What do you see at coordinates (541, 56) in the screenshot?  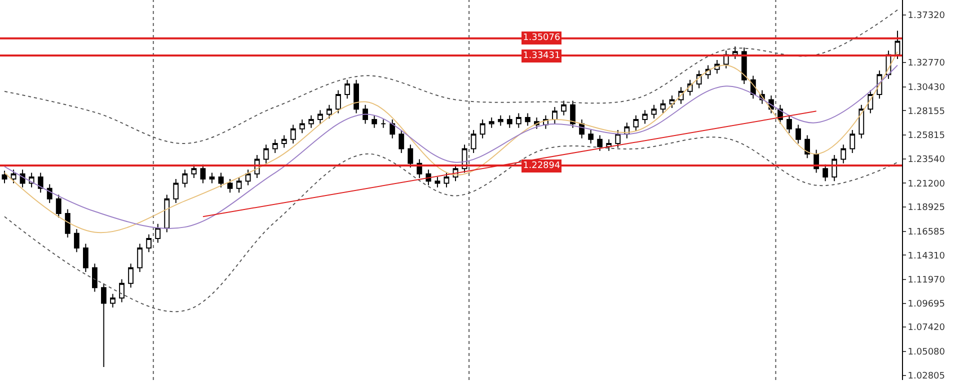 I see `ref-line-label: 1.33431` at bounding box center [541, 56].